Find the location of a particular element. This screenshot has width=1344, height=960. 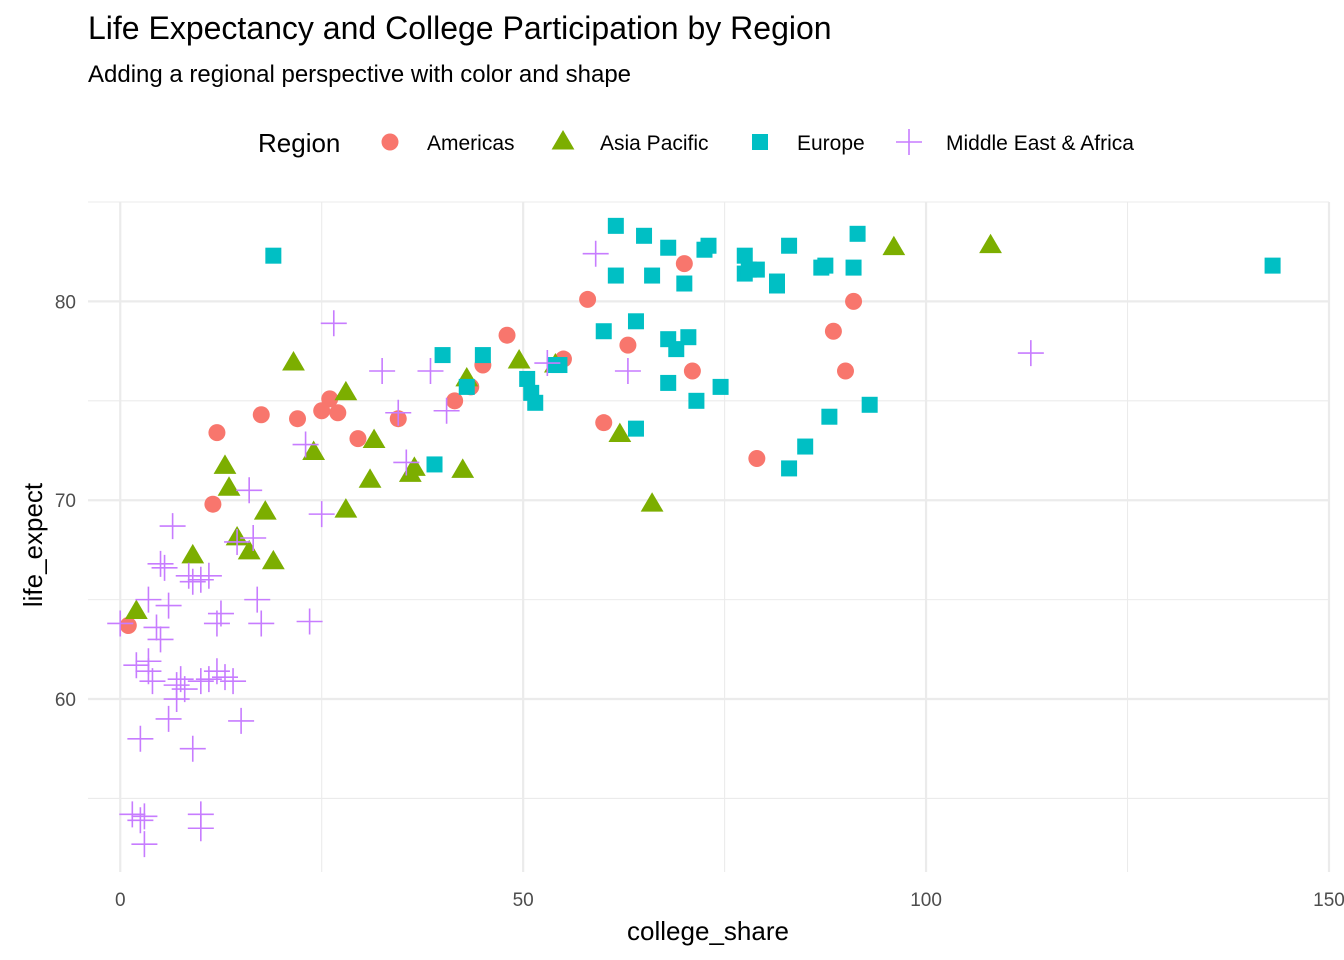

legend-key-middle-east-africa is located at coordinates (909, 142).